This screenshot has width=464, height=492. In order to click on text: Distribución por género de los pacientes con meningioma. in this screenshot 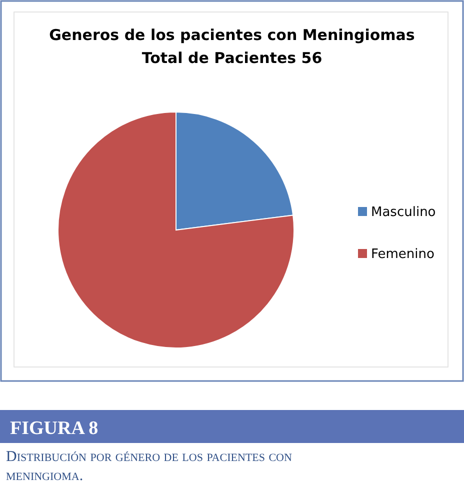, I will do `click(149, 467)`.